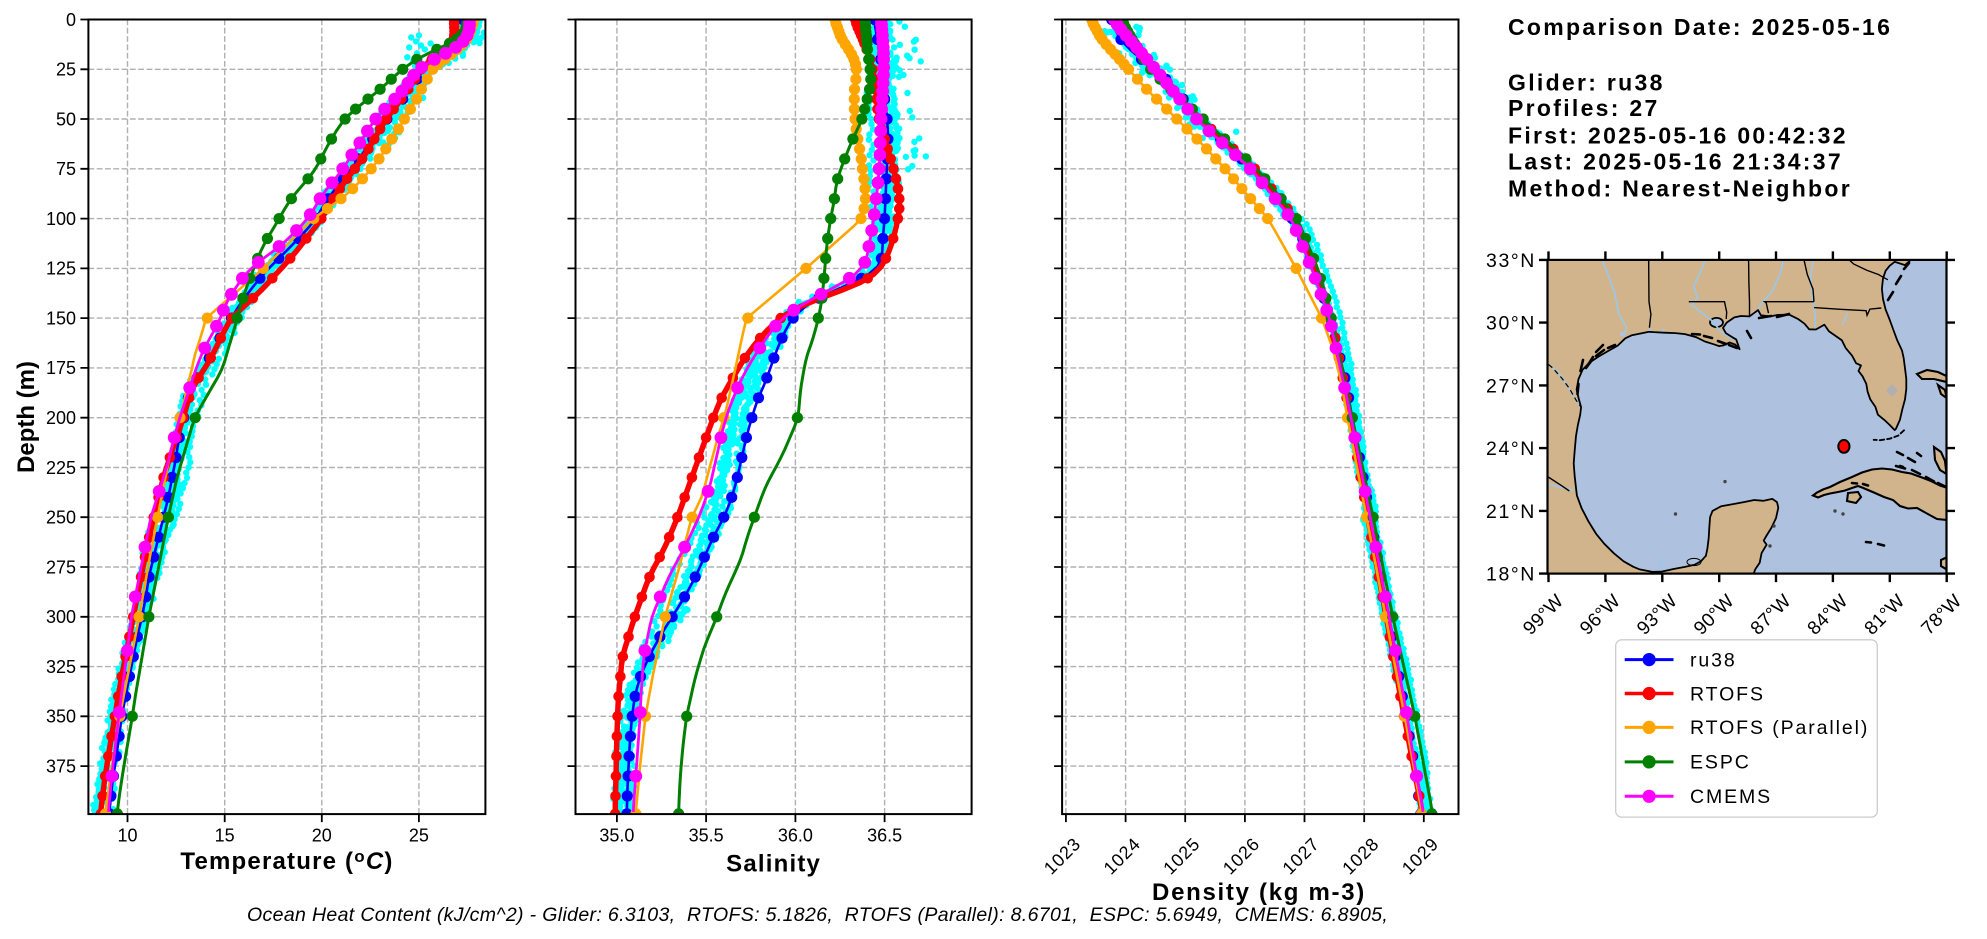  What do you see at coordinates (225, 836) in the screenshot?
I see `svg-text: 15` at bounding box center [225, 836].